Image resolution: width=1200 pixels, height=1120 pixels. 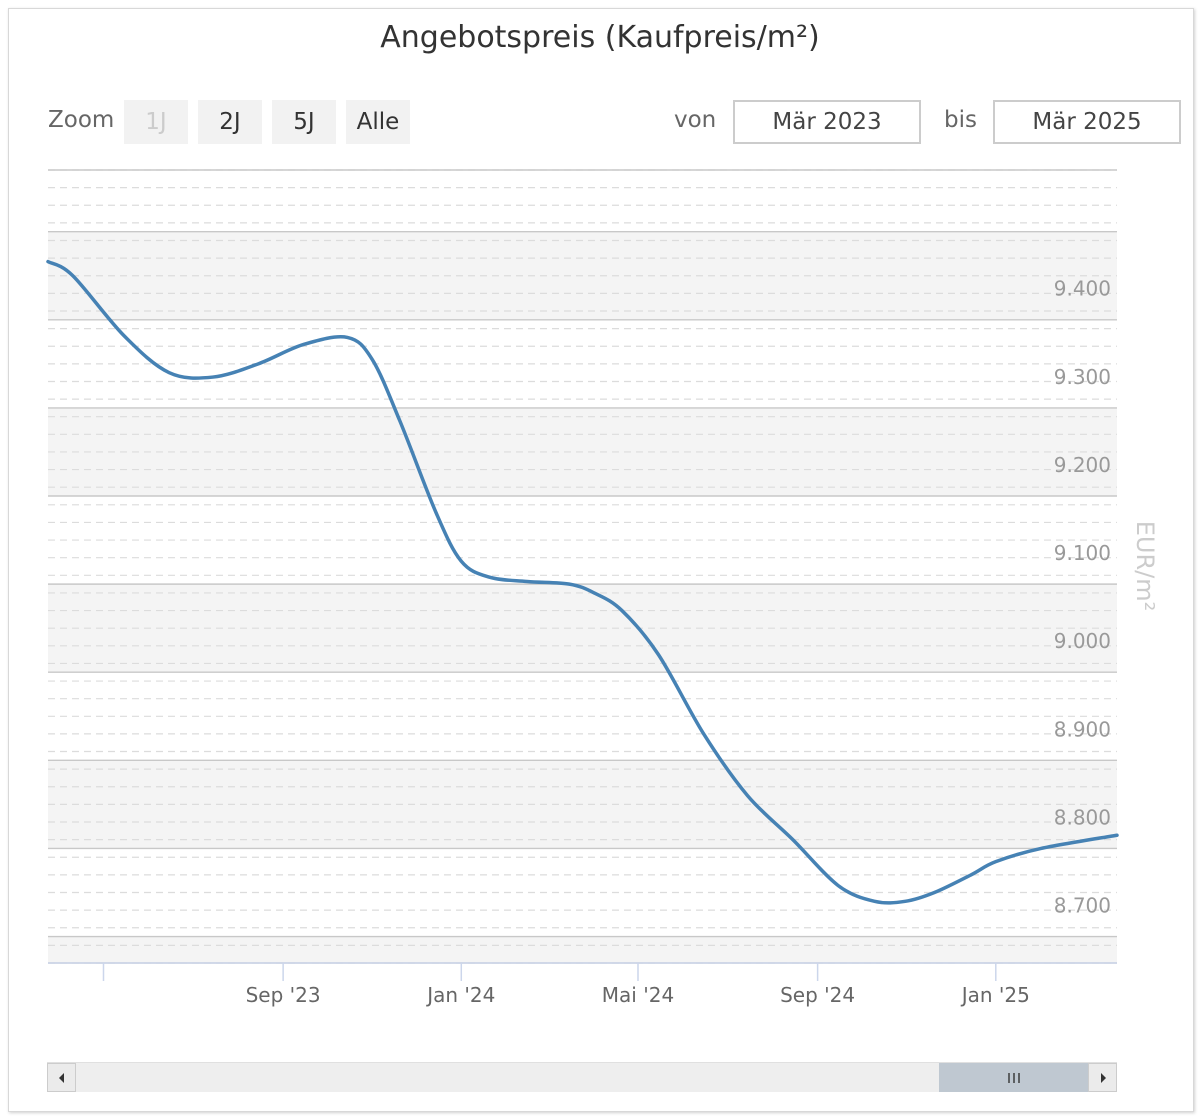 What do you see at coordinates (1082, 641) in the screenshot?
I see `y-tick-label: 9.000` at bounding box center [1082, 641].